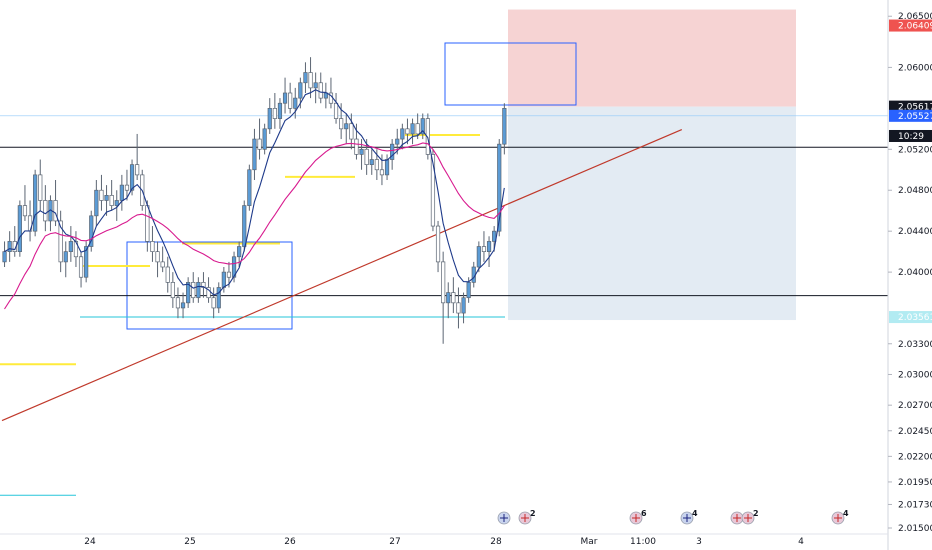 Image resolution: width=932 pixels, height=550 pixels. I want to click on event-count: 2, so click(756, 513).